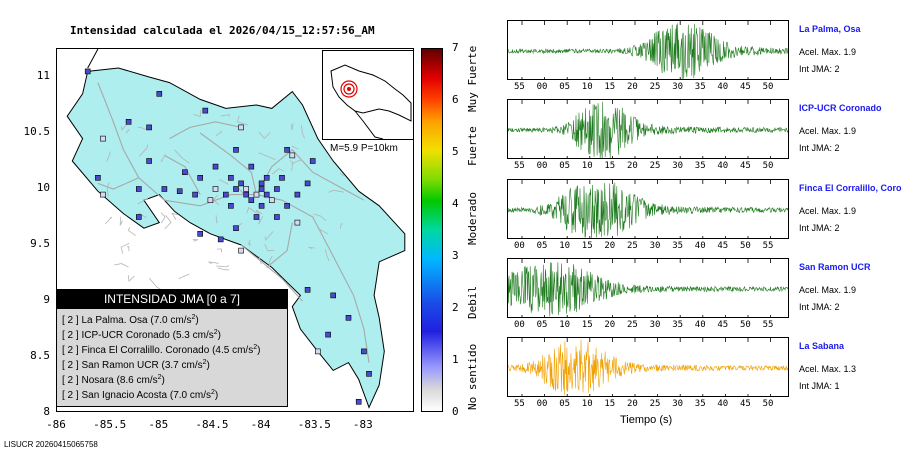 Image resolution: width=910 pixels, height=460 pixels. Describe the element at coordinates (472, 78) in the screenshot. I see `colorbar-word: Muy Fuerte` at that location.